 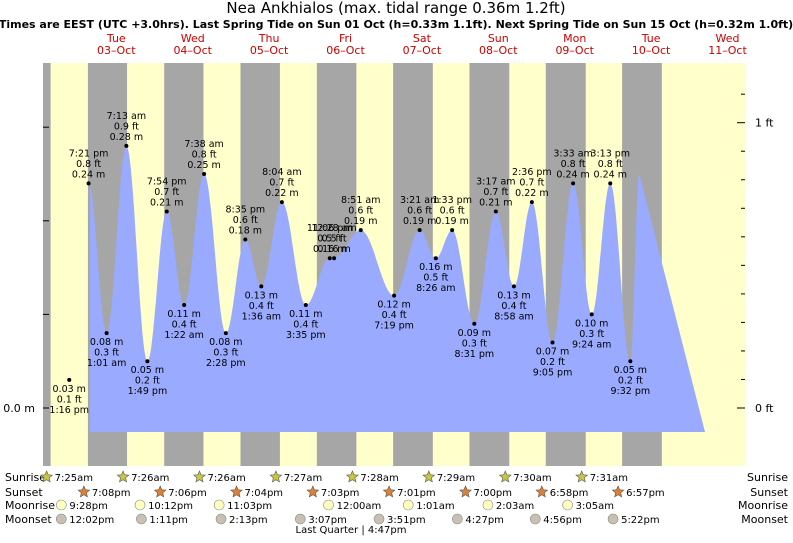 I want to click on sunrise-time: 7:30am, so click(x=532, y=478).